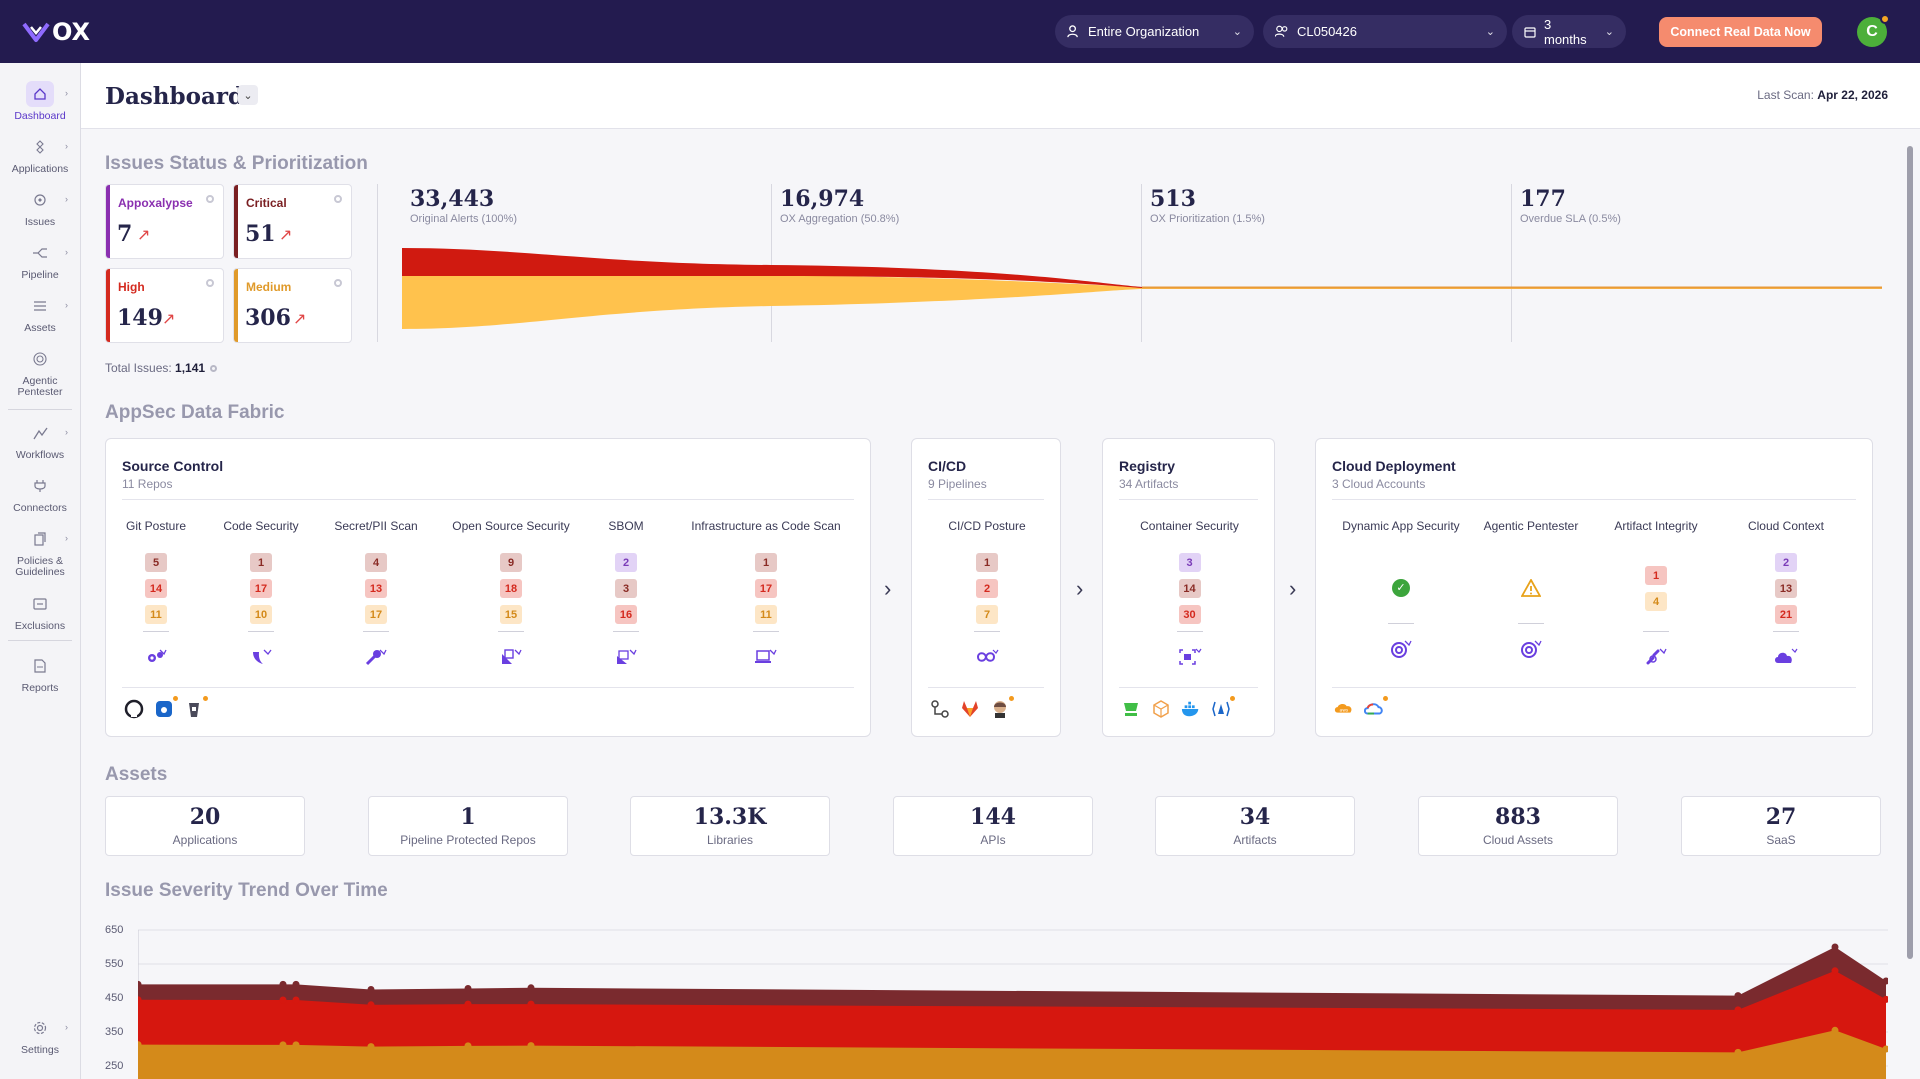 This screenshot has height=1079, width=1920. I want to click on dashboard-switch-dropdown: ⌄, so click(248, 95).